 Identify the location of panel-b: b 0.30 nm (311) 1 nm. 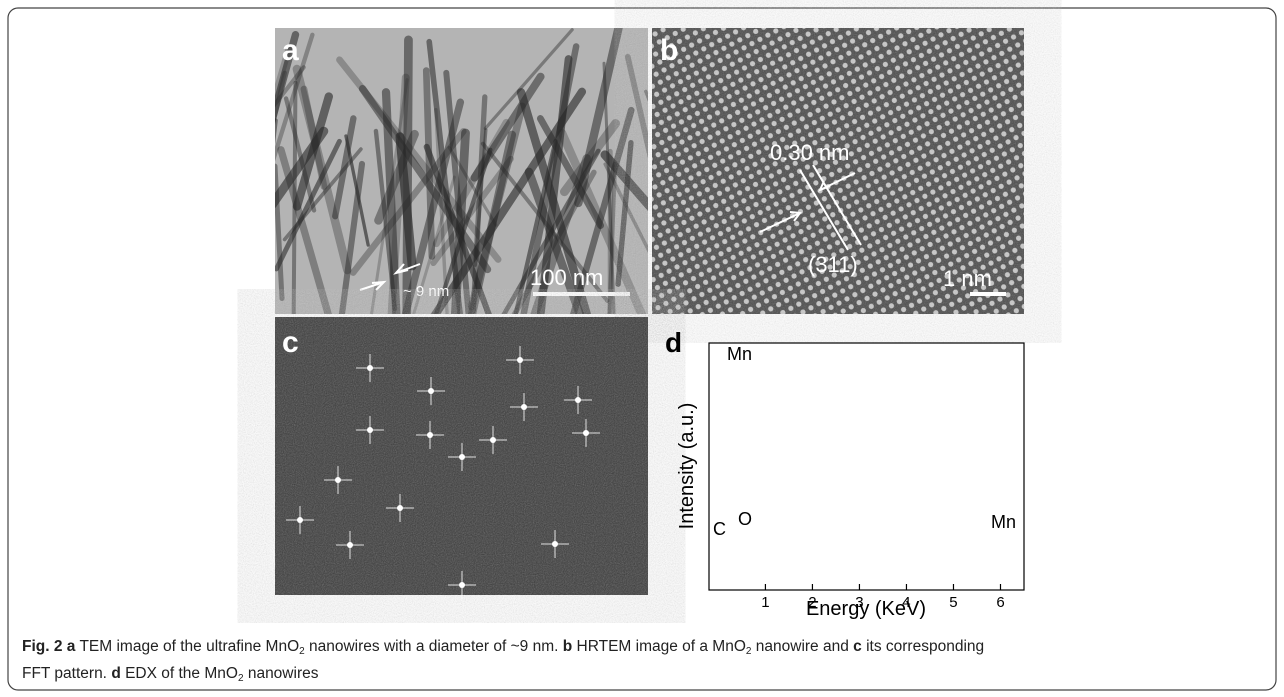
(838, 171).